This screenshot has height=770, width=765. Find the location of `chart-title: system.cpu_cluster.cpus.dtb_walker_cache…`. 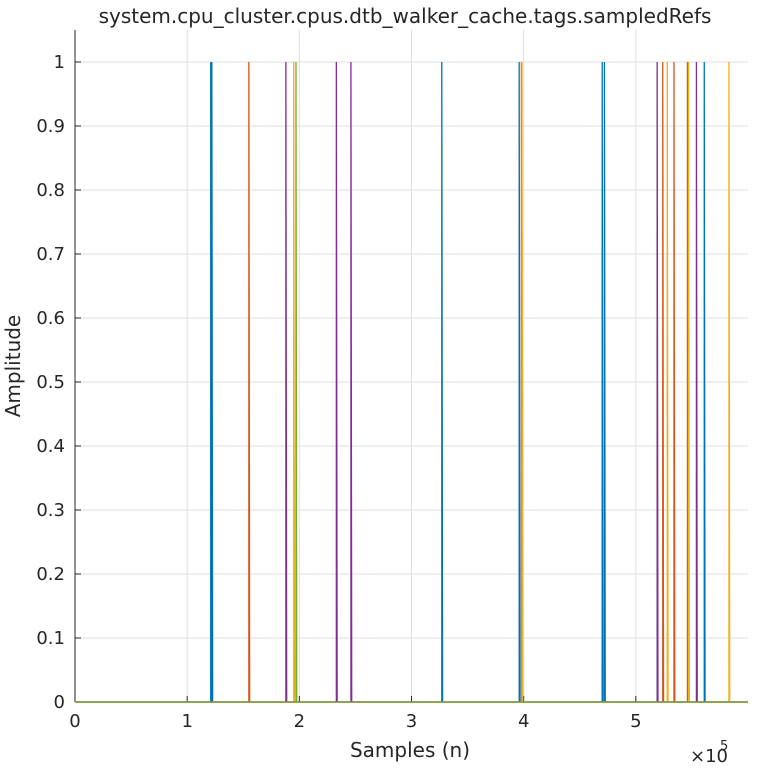

chart-title: system.cpu_cluster.cpus.dtb_walker_cache… is located at coordinates (405, 16).